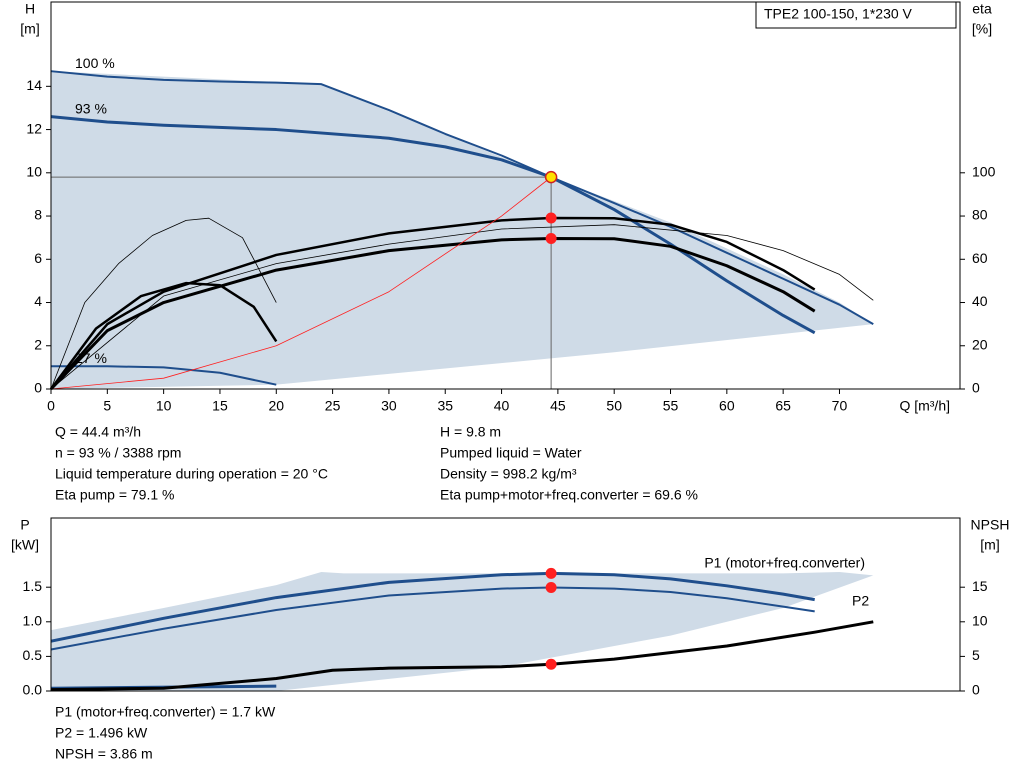 The height and width of the screenshot is (781, 1024). Describe the element at coordinates (784, 563) in the screenshot. I see `curve-label: P1 (motor+freq.converter)` at that location.